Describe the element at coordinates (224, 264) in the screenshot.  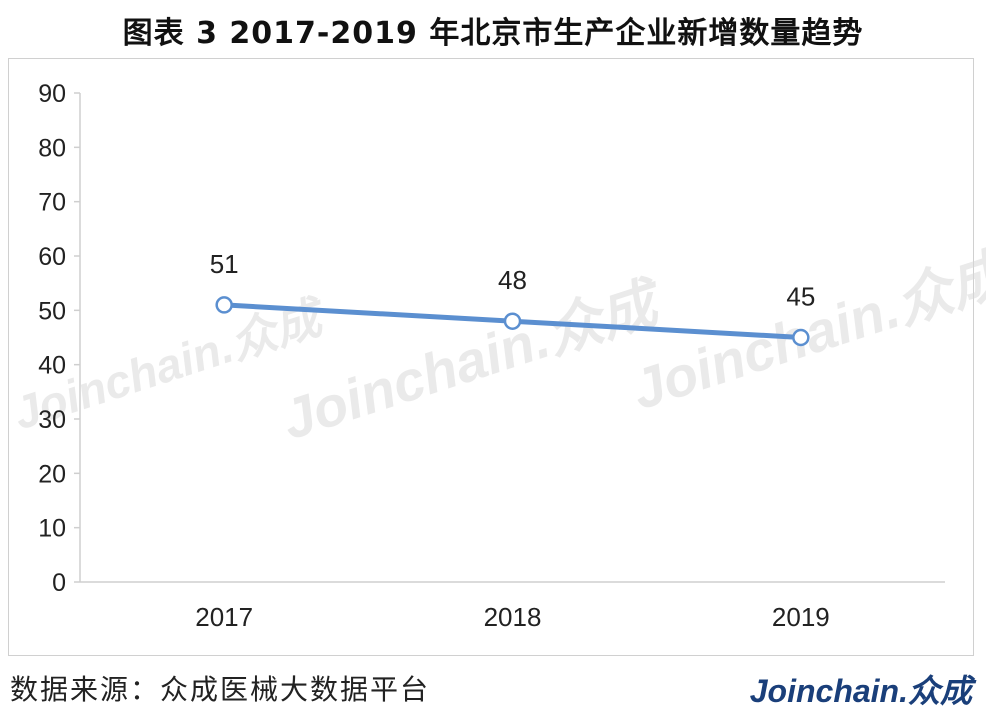
I see `data-label: 51` at that location.